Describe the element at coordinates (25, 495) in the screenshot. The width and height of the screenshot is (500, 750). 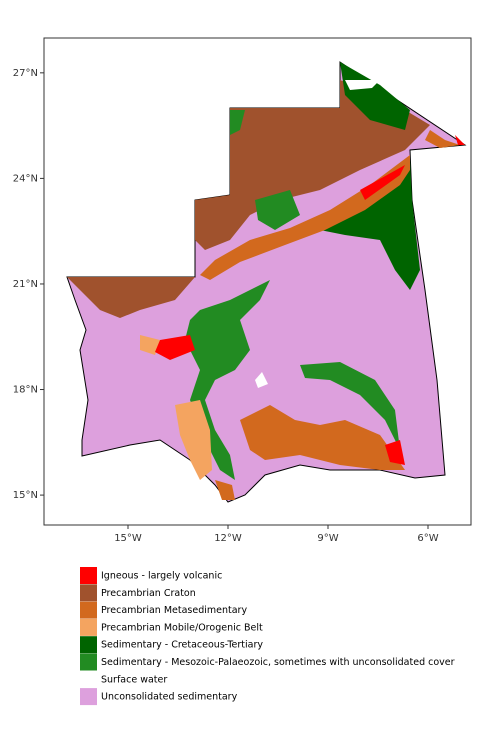
I see `y-tick-label: 15°N` at that location.